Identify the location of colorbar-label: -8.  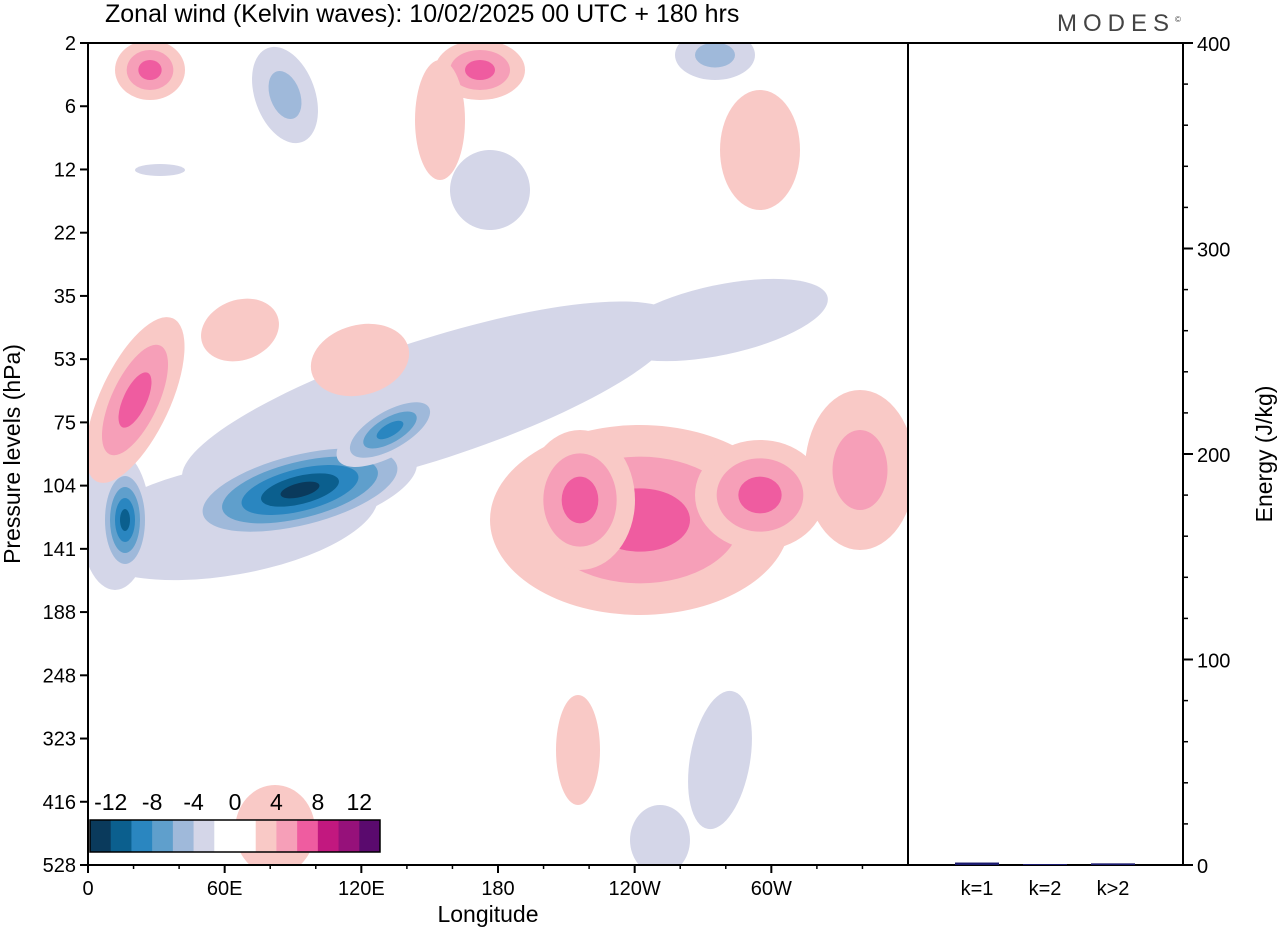
(152, 802).